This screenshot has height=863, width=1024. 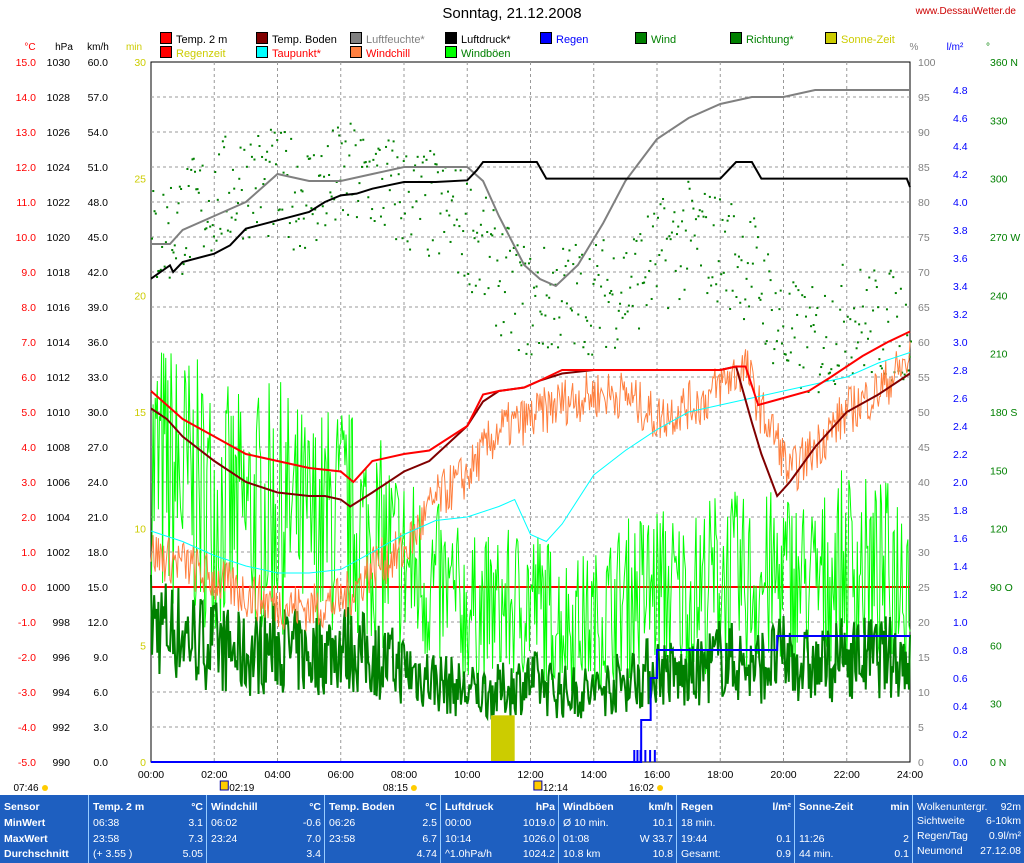 I want to click on tick-rain: 4.0, so click(x=960, y=203).